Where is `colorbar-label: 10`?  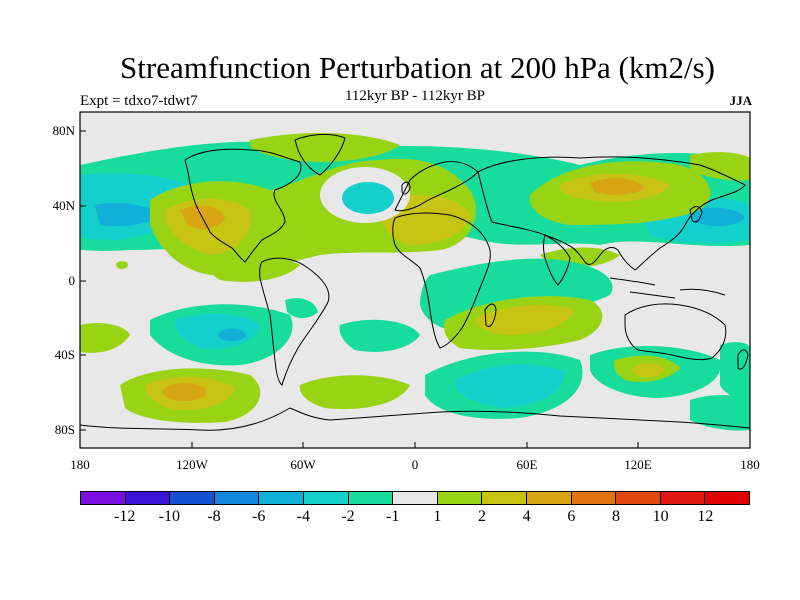
colorbar-label: 10 is located at coordinates (660, 516).